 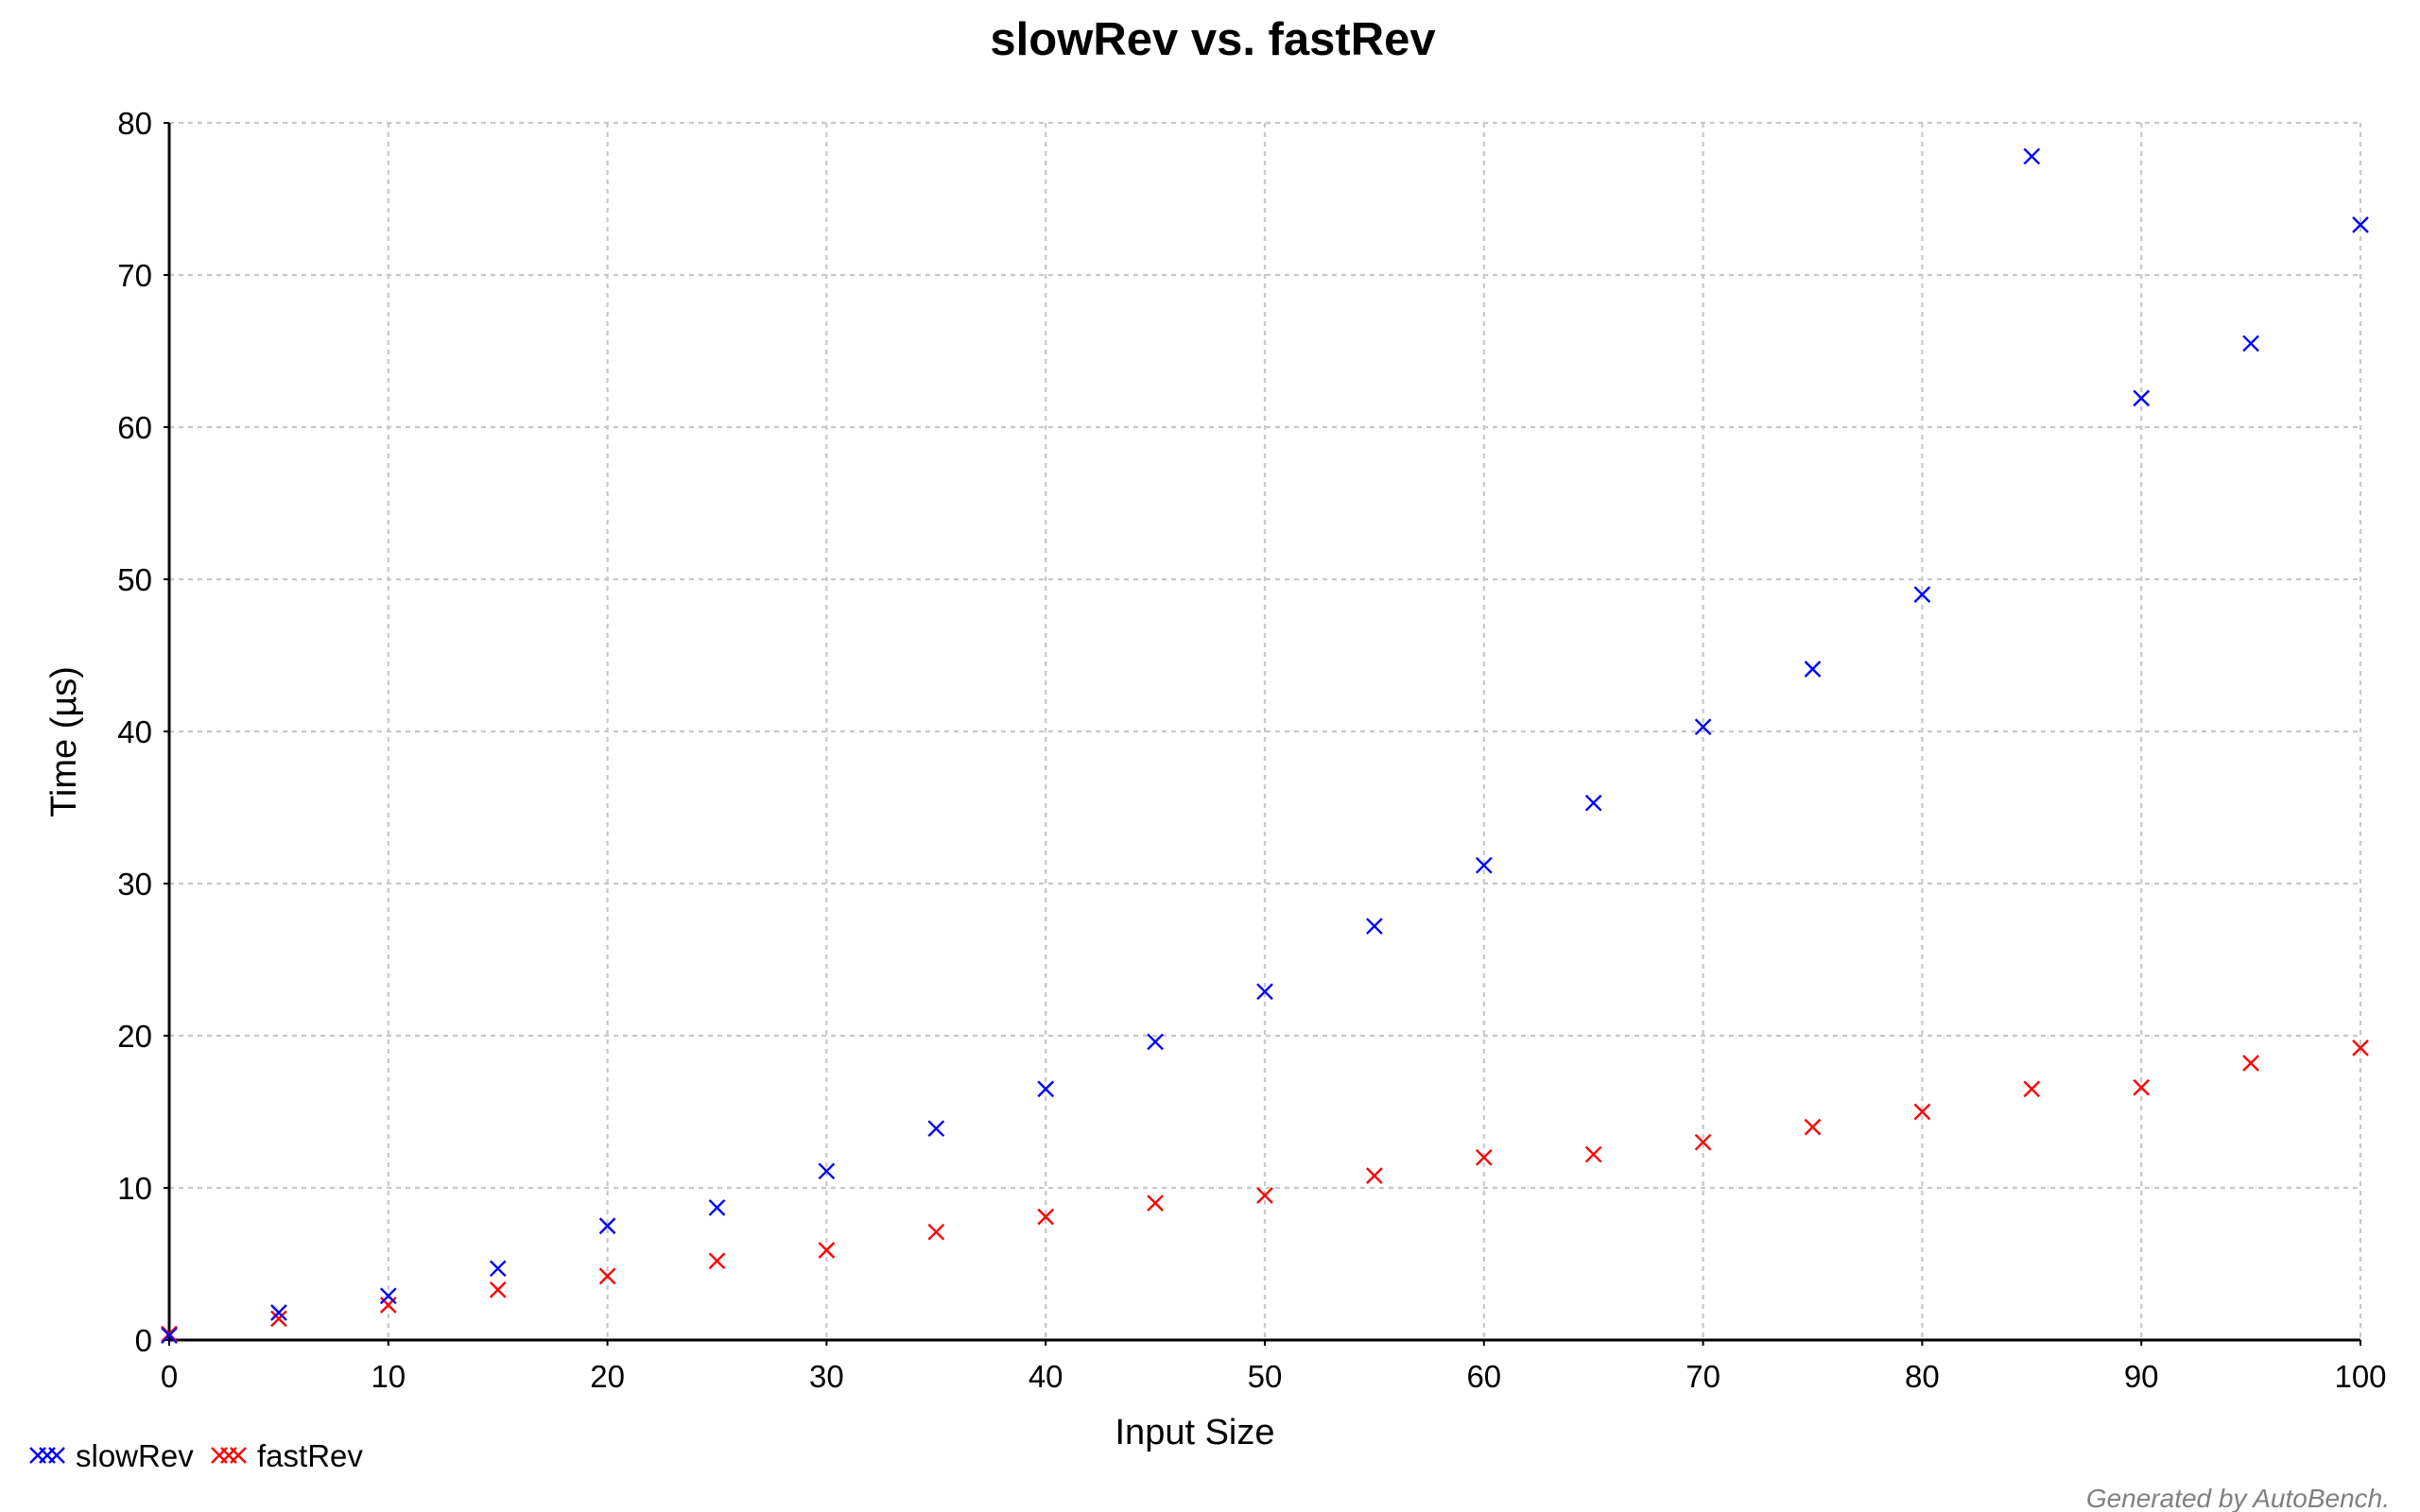 What do you see at coordinates (1702, 1376) in the screenshot?
I see `x-tick-label: 70` at bounding box center [1702, 1376].